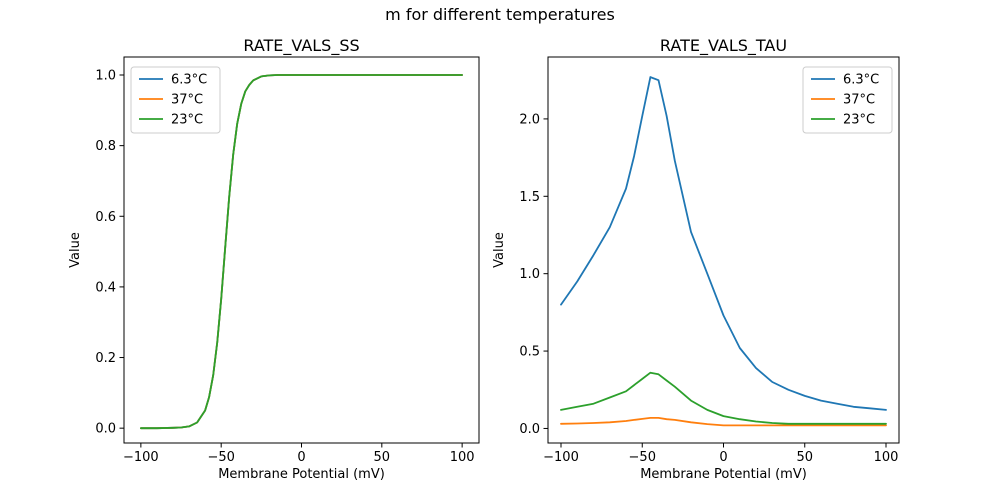 Image resolution: width=1000 pixels, height=500 pixels. I want to click on figure-title: m for different temperatures, so click(500, 14).